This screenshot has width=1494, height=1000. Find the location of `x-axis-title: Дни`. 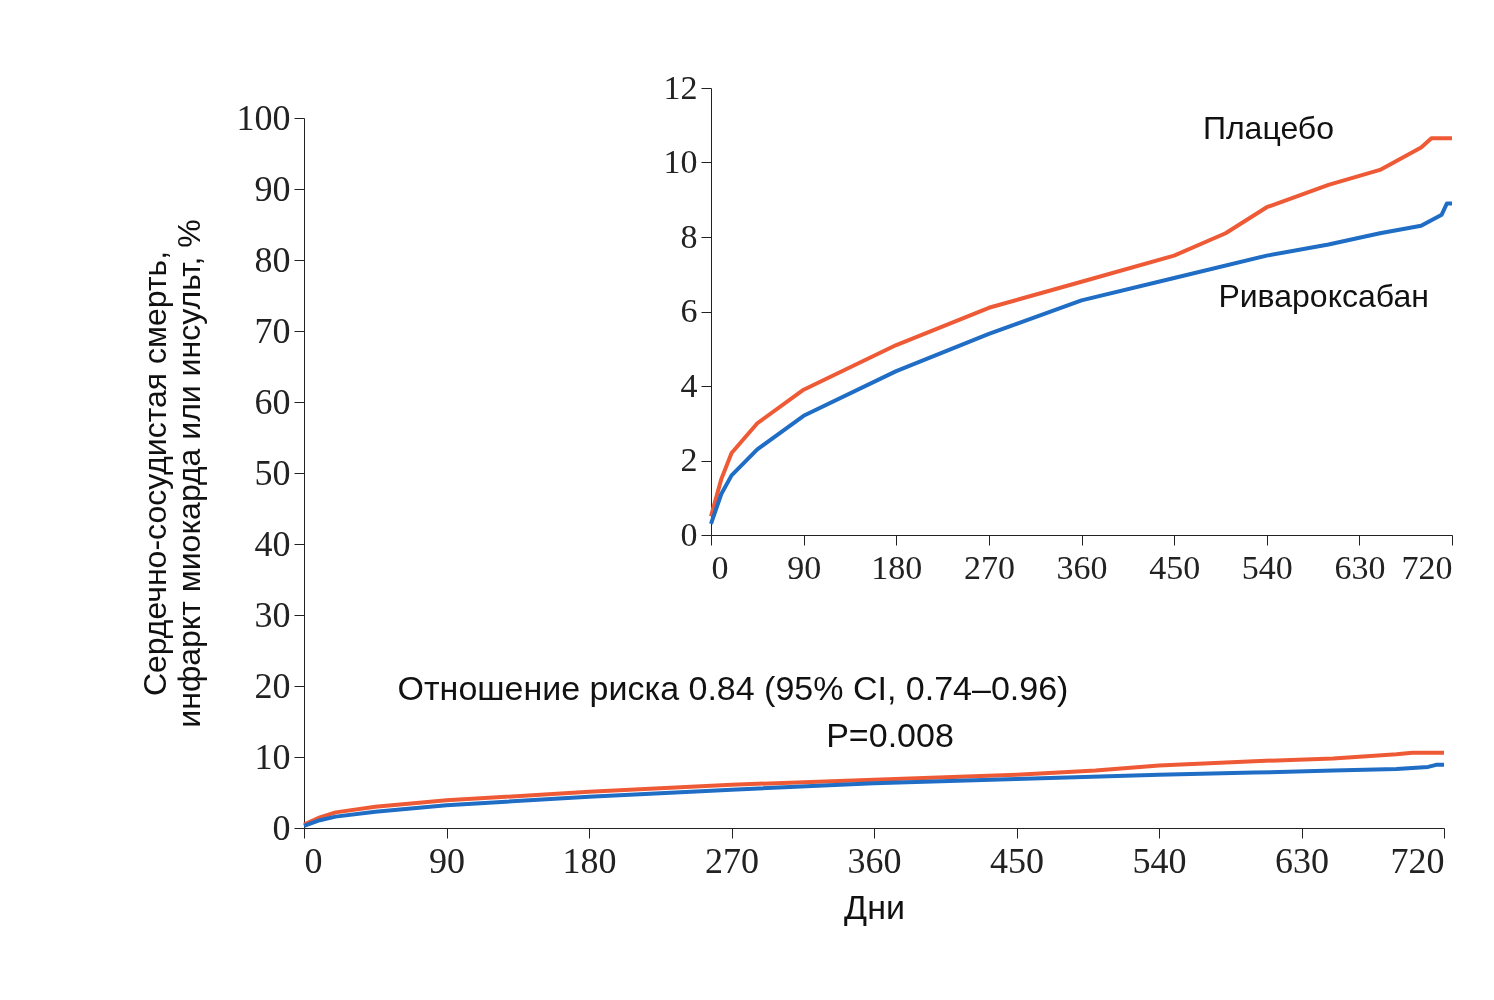

x-axis-title: Дни is located at coordinates (874, 906).